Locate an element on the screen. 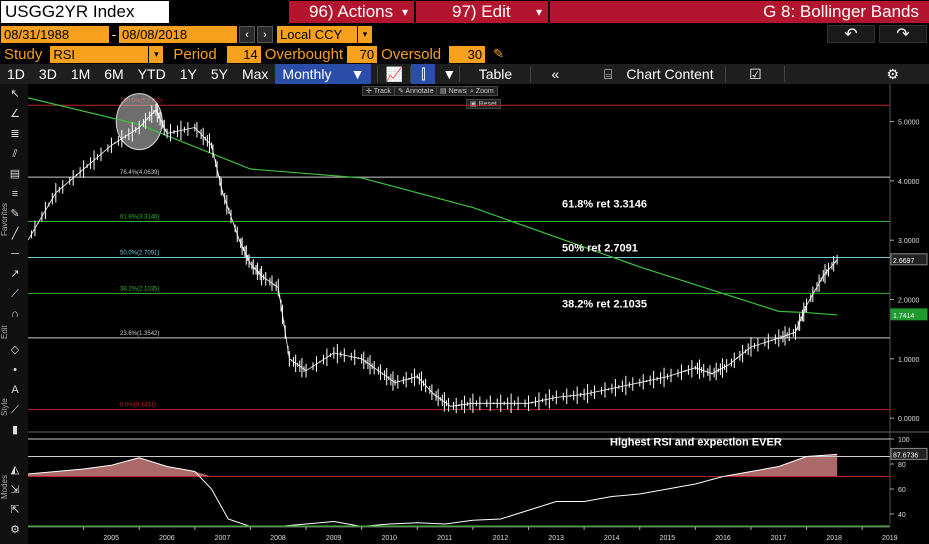  actions-menu: 96) Actions ▾ is located at coordinates (351, 12).